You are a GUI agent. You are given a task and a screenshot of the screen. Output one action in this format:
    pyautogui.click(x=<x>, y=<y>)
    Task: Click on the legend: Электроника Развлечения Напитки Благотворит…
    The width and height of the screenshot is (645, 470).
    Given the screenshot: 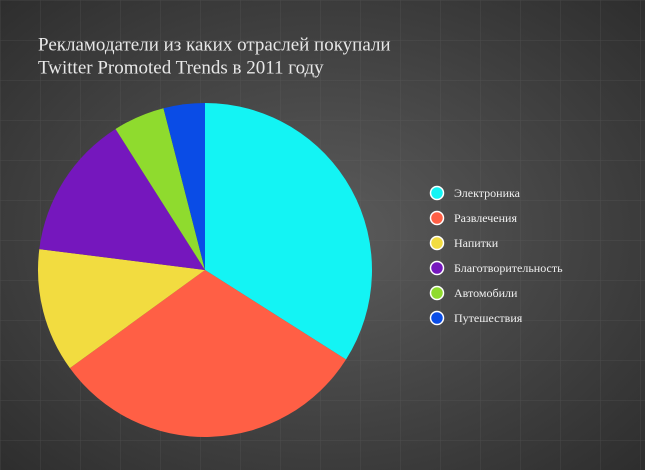 What is the action you would take?
    pyautogui.click(x=496, y=255)
    